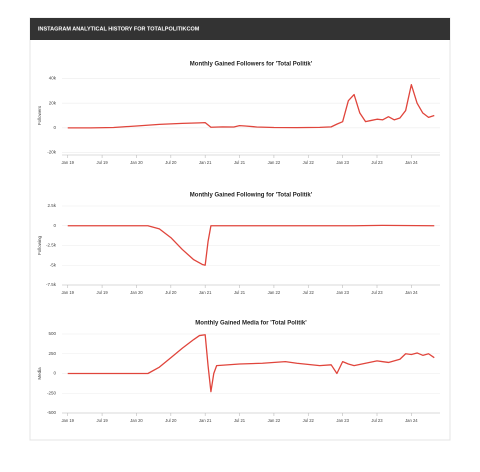 This screenshot has height=472, width=480. Describe the element at coordinates (51, 284) in the screenshot. I see `y-tick-label: -7.5k` at that location.